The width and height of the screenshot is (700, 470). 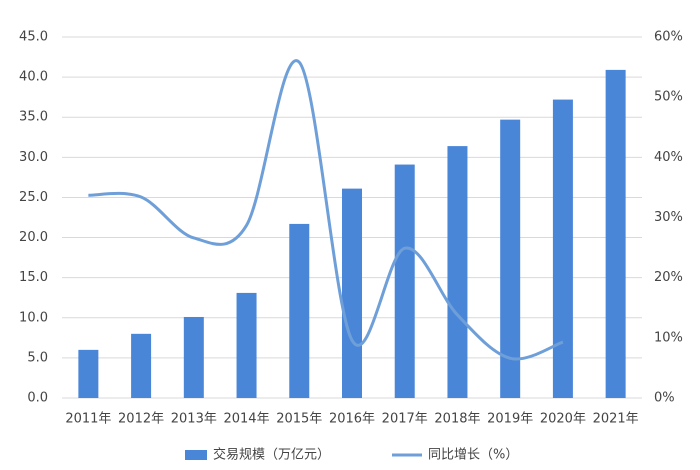 What do you see at coordinates (668, 97) in the screenshot?
I see `y2-tick-label: 50%` at bounding box center [668, 97].